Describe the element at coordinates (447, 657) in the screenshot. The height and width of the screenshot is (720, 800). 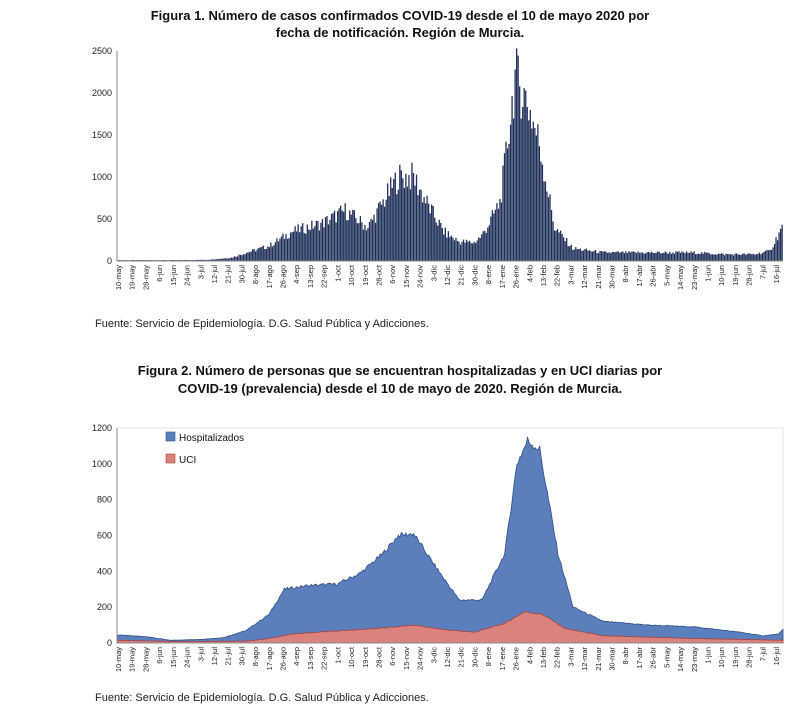
I see `figure2-x-tick-label: 12-dic` at that location.